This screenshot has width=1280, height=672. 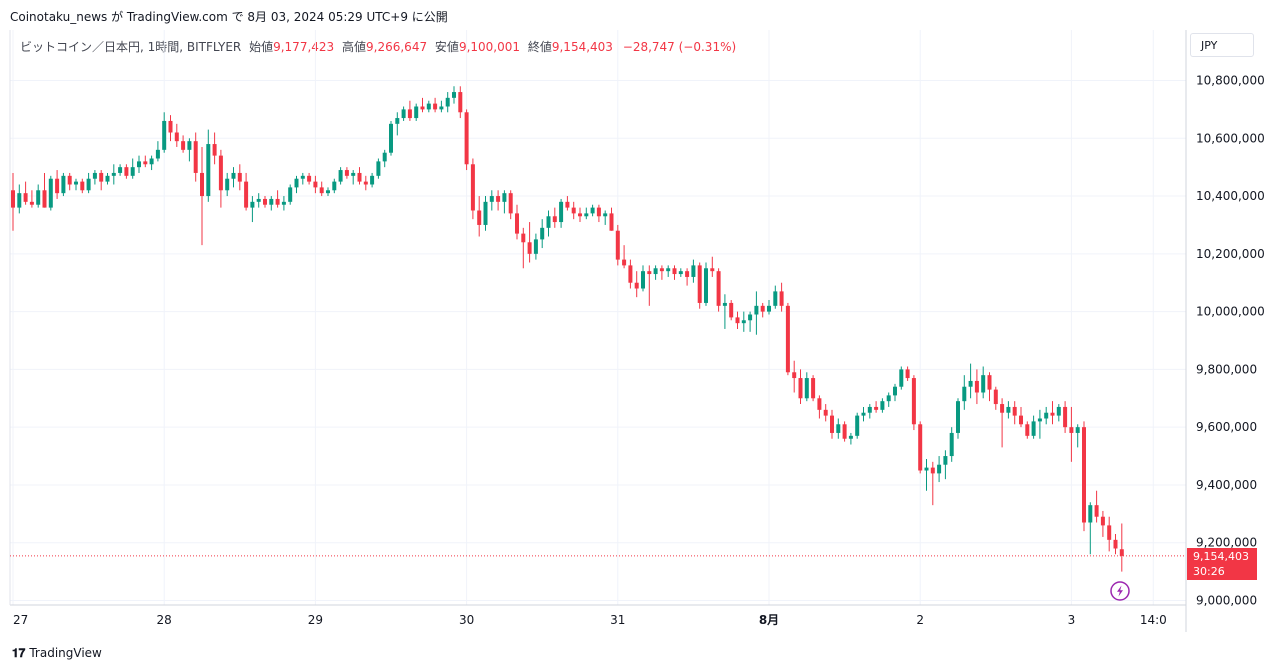 What do you see at coordinates (1072, 620) in the screenshot?
I see `time-tick-label: 3` at bounding box center [1072, 620].